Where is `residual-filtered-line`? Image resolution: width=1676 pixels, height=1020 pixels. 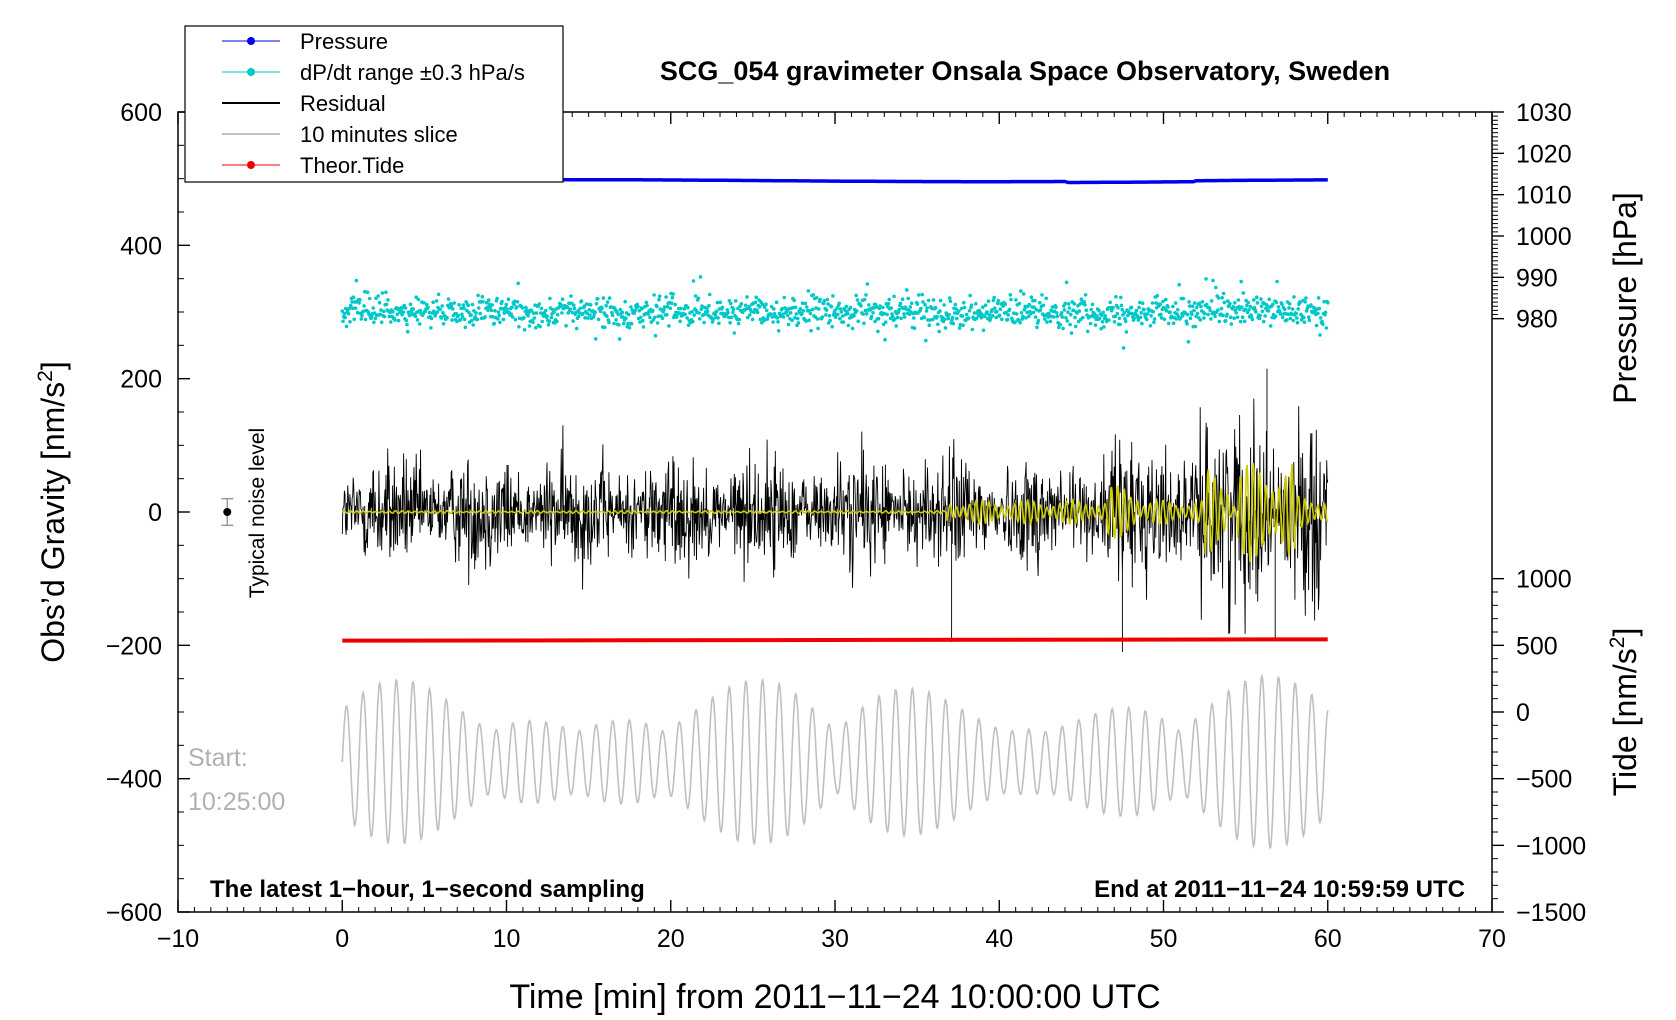 residual-filtered-line is located at coordinates (835, 512).